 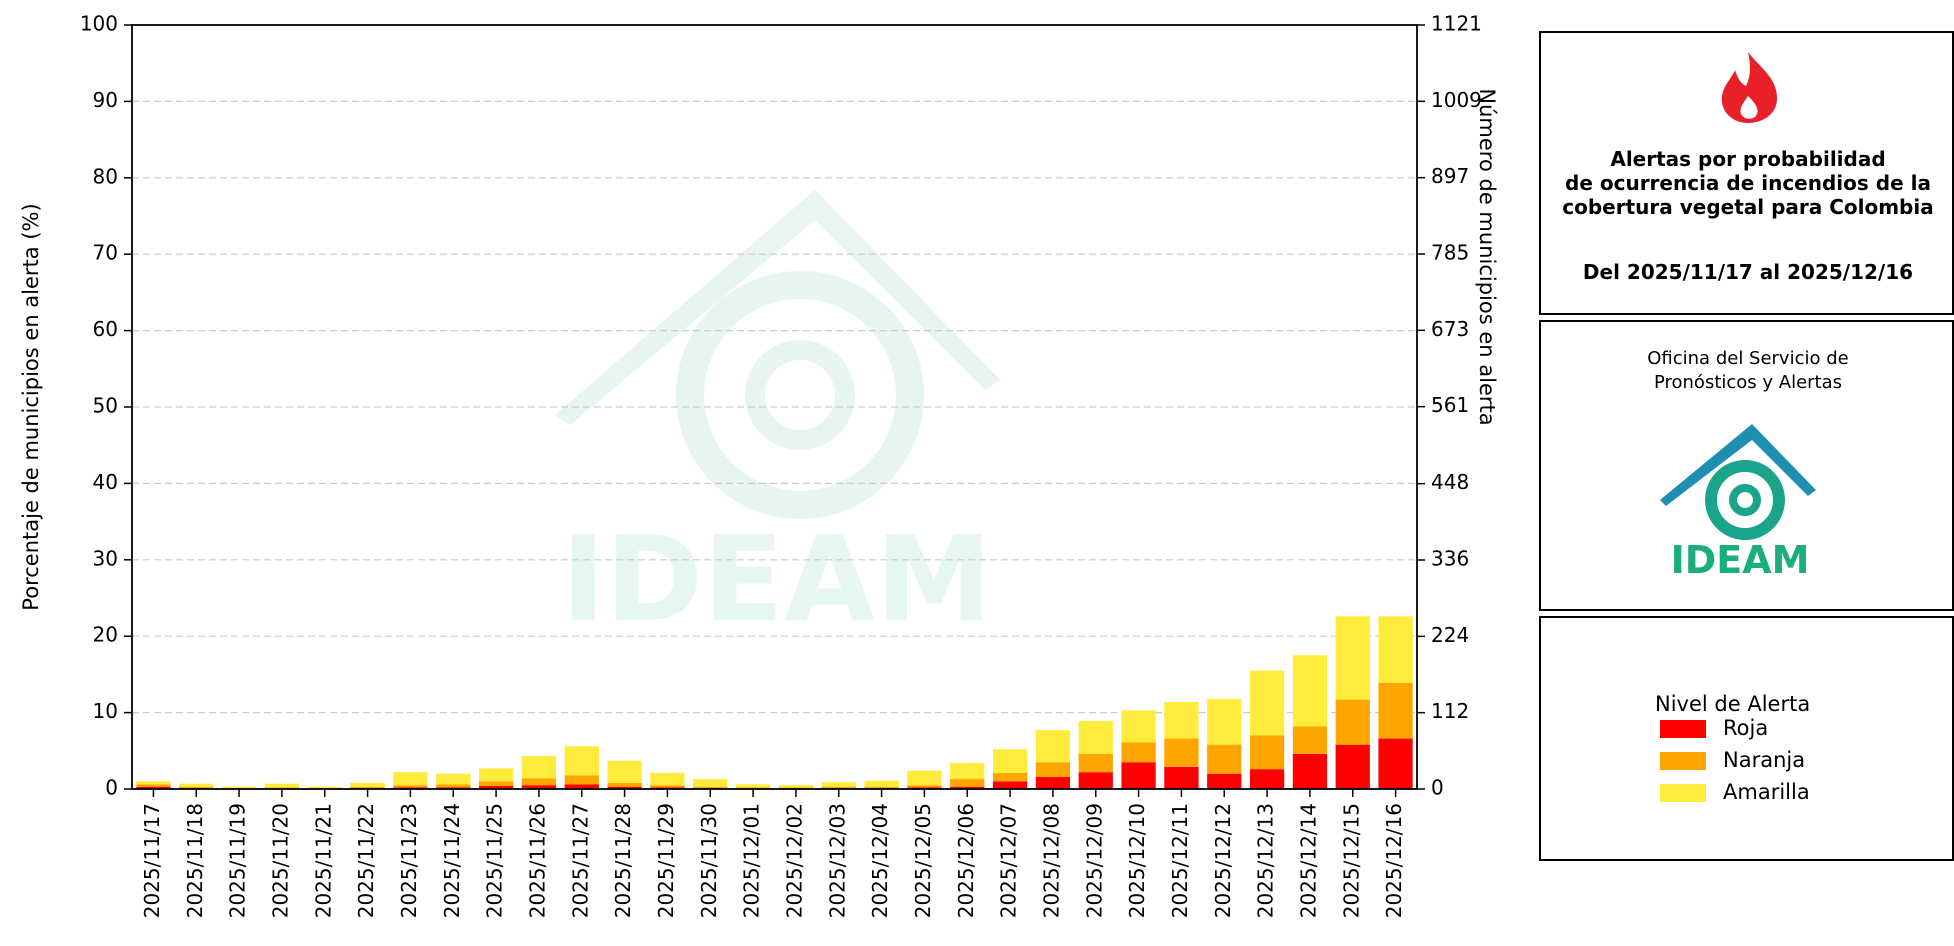 I want to click on x-tick-label: 2025/11/18, so click(x=195, y=860).